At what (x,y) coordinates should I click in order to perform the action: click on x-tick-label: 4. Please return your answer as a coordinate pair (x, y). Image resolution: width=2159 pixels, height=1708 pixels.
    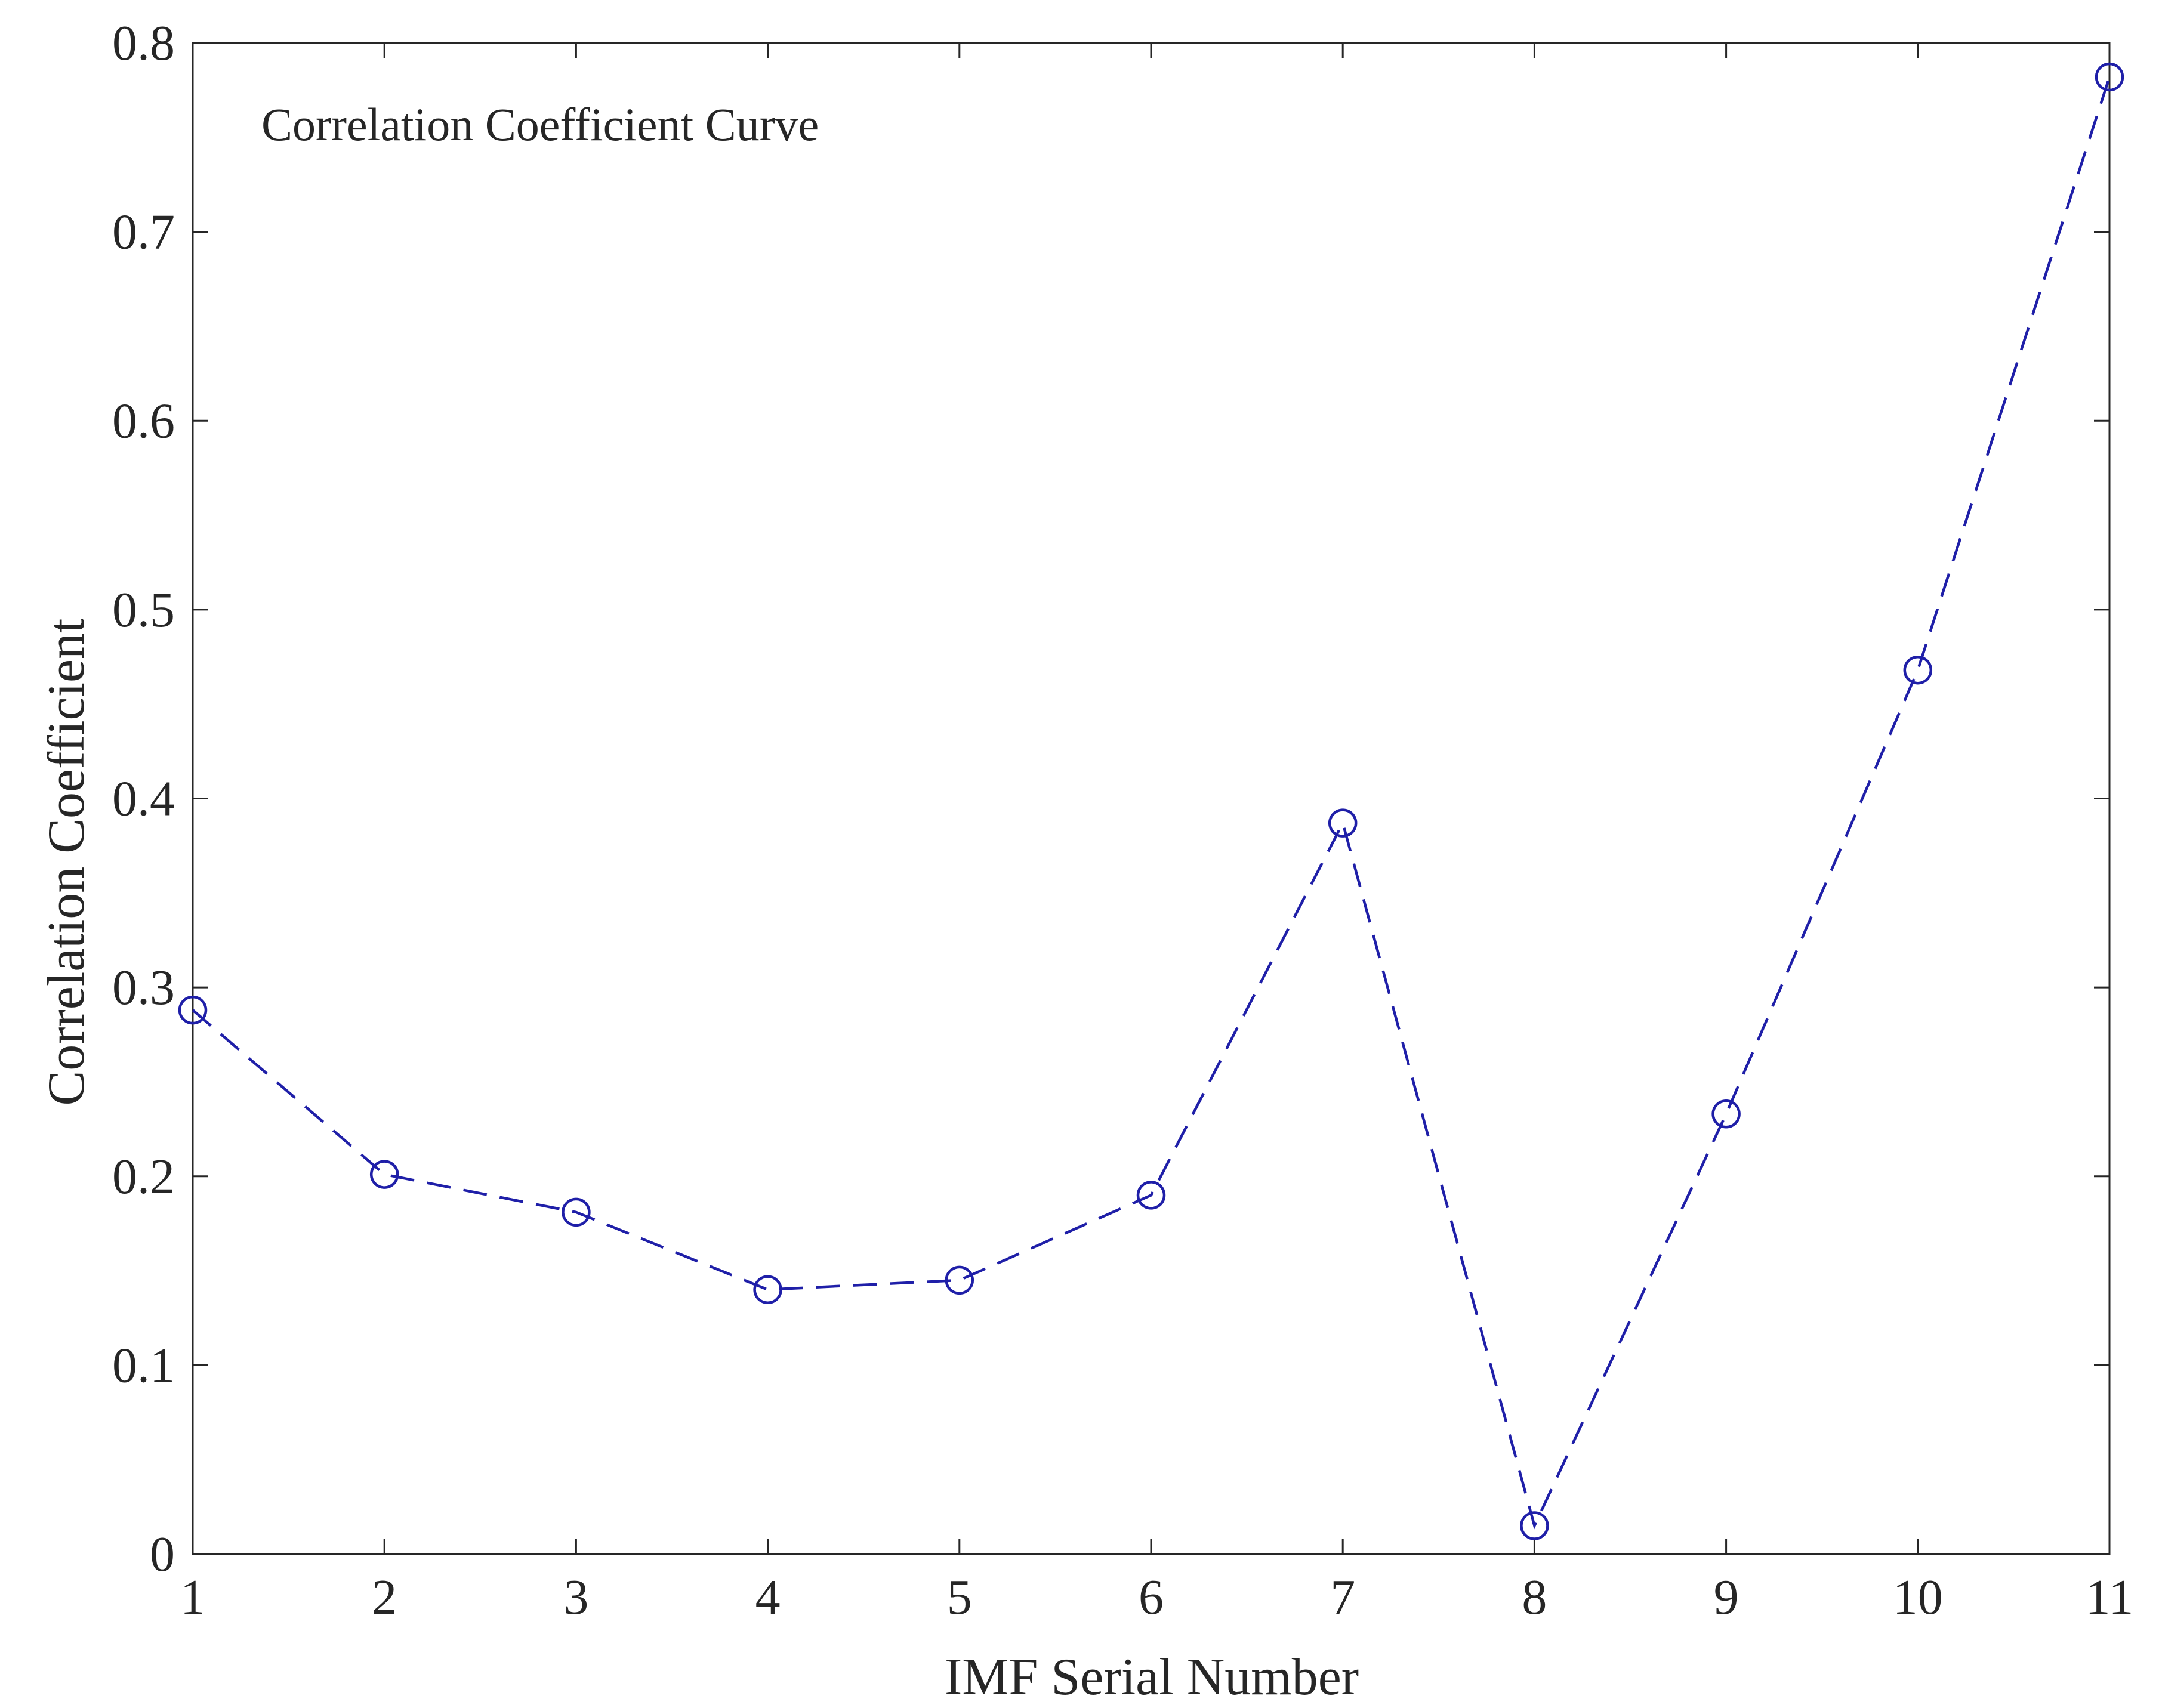
    Looking at the image, I should click on (768, 1597).